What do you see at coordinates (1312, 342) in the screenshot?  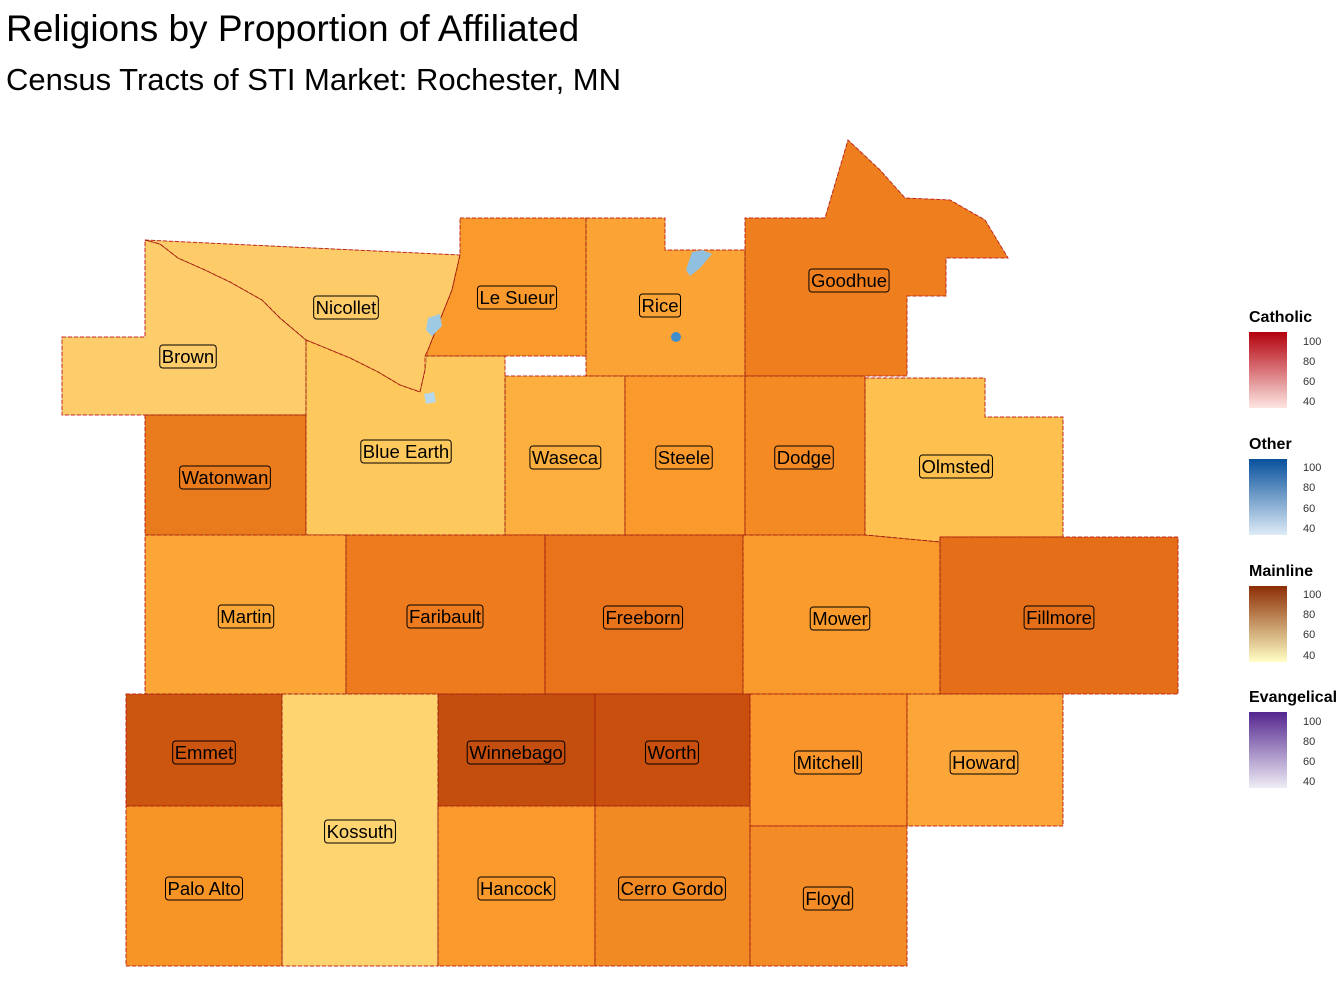 I see `legend-catholic-tick: 100` at bounding box center [1312, 342].